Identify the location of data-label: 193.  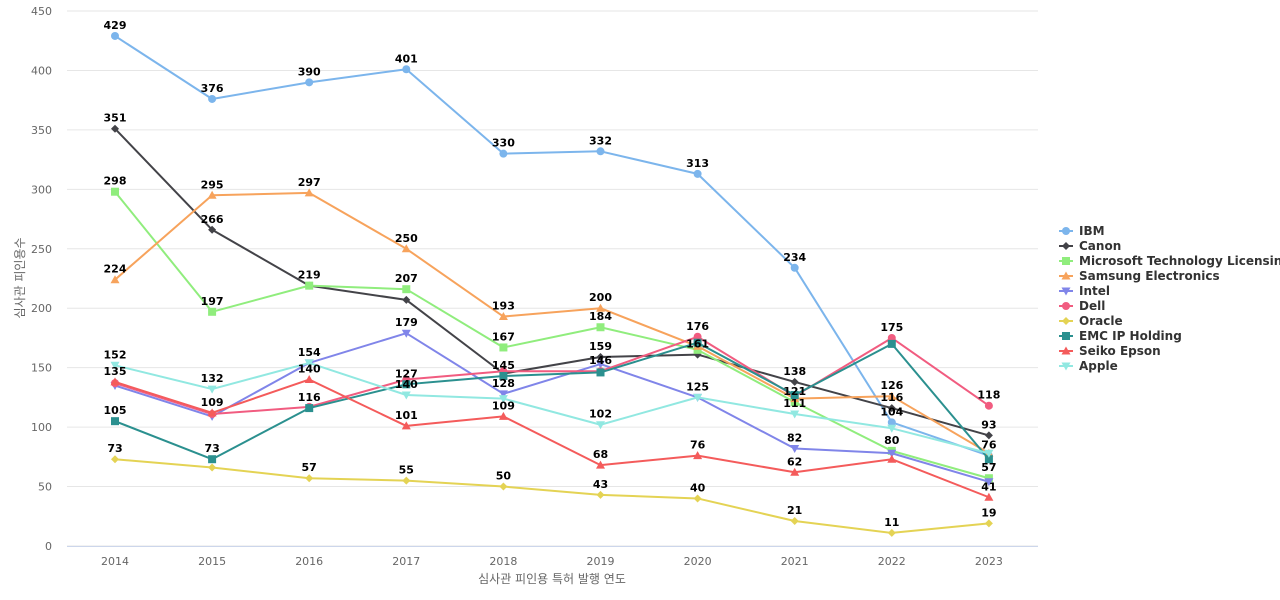
(503, 306).